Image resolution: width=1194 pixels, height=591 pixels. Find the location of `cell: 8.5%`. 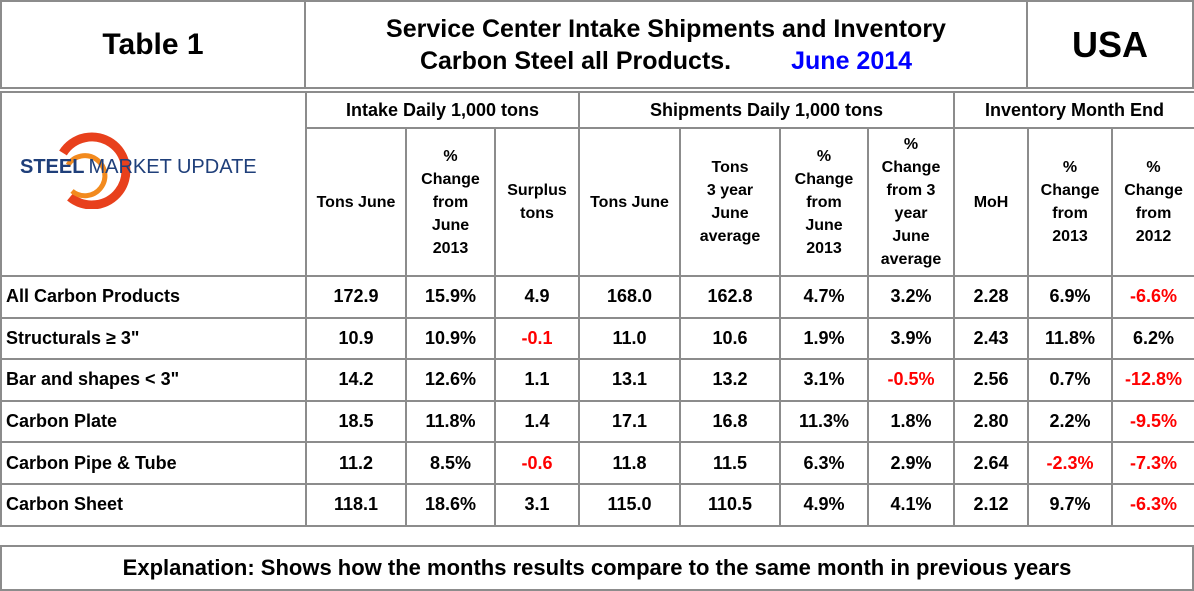

cell: 8.5% is located at coordinates (450, 463).